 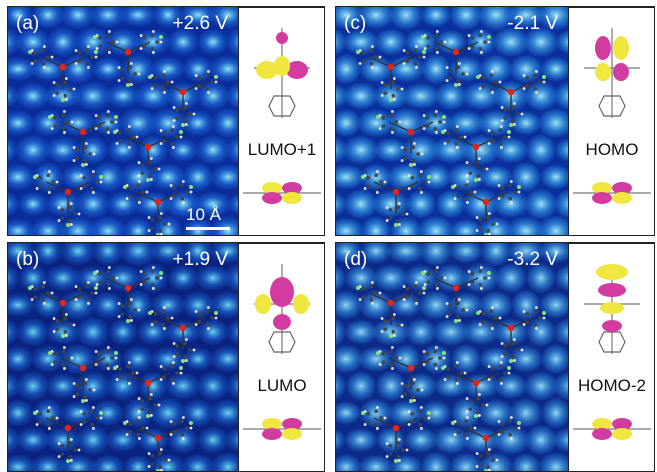 I want to click on bias-voltage-b: +1.9 V, so click(x=200, y=259).